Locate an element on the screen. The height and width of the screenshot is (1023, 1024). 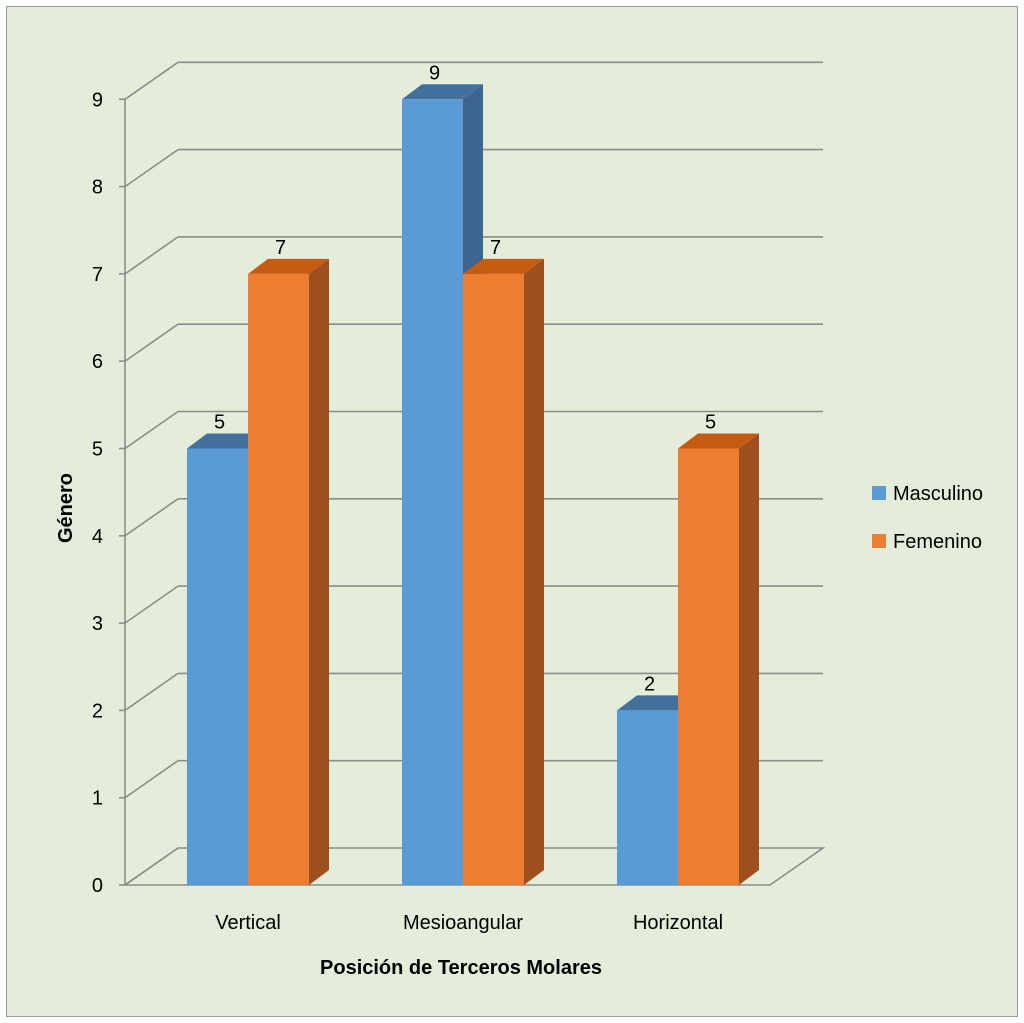
y-tick-label: 8 is located at coordinates (97, 188).